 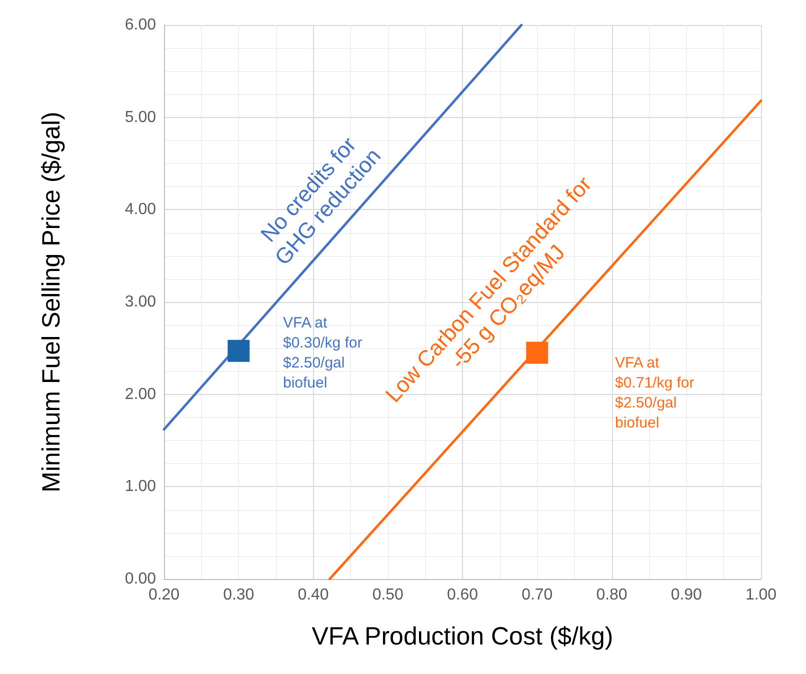 What do you see at coordinates (140, 302) in the screenshot?
I see `y-tick-label: 3.00` at bounding box center [140, 302].